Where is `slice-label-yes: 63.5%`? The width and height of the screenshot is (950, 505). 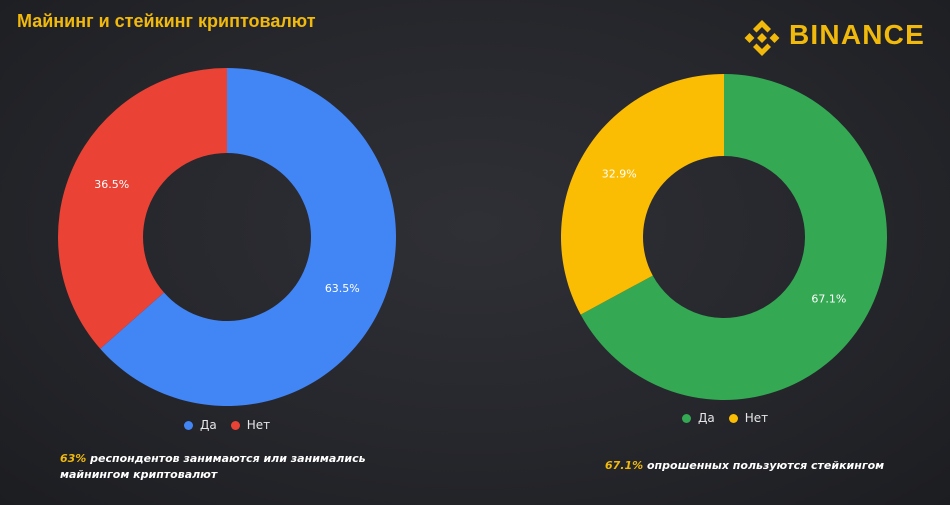 slice-label-yes: 63.5% is located at coordinates (342, 288).